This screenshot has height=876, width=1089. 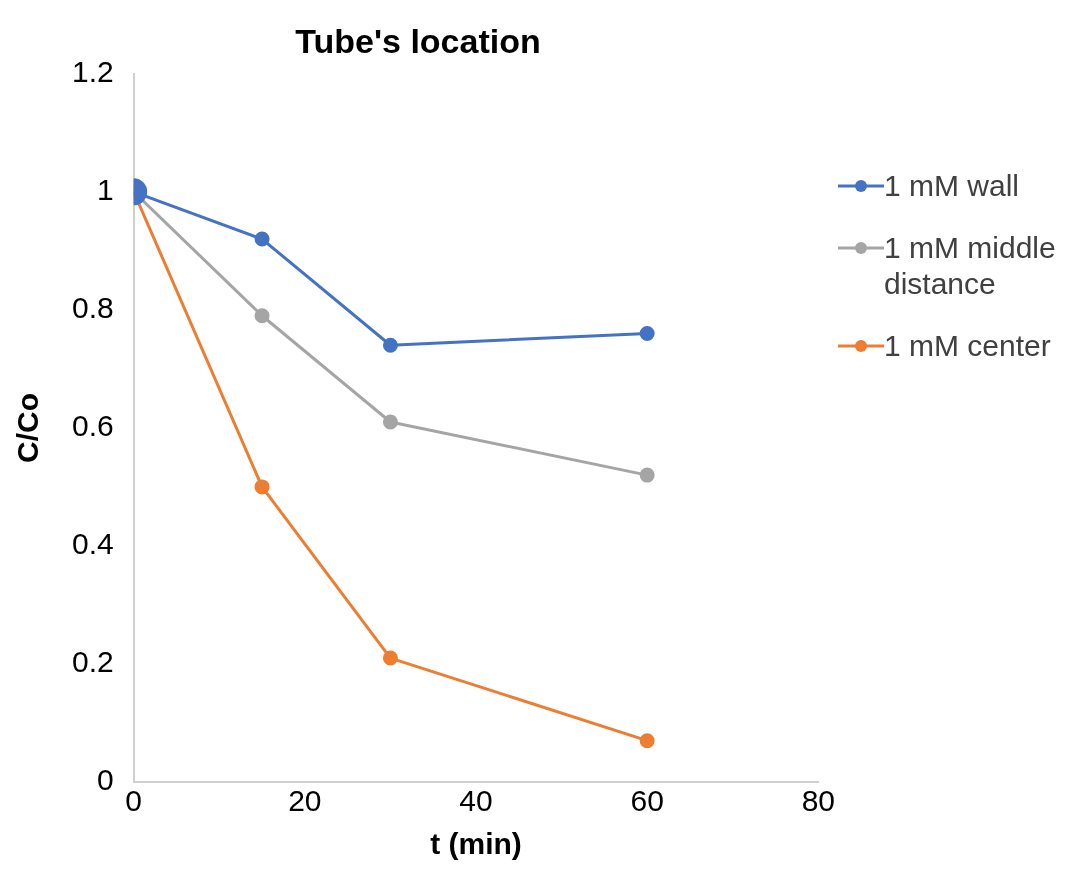 What do you see at coordinates (92, 544) in the screenshot?
I see `y-tick-label: 0.4` at bounding box center [92, 544].